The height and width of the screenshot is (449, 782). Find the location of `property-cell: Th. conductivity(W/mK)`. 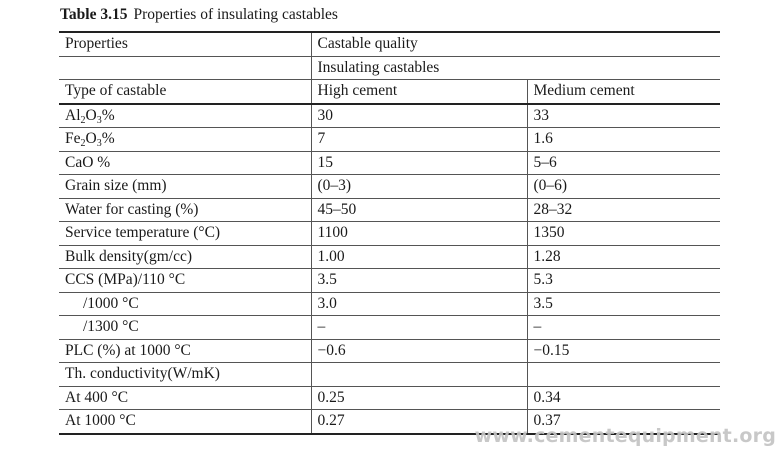

property-cell: Th. conductivity(W/mK) is located at coordinates (185, 374).